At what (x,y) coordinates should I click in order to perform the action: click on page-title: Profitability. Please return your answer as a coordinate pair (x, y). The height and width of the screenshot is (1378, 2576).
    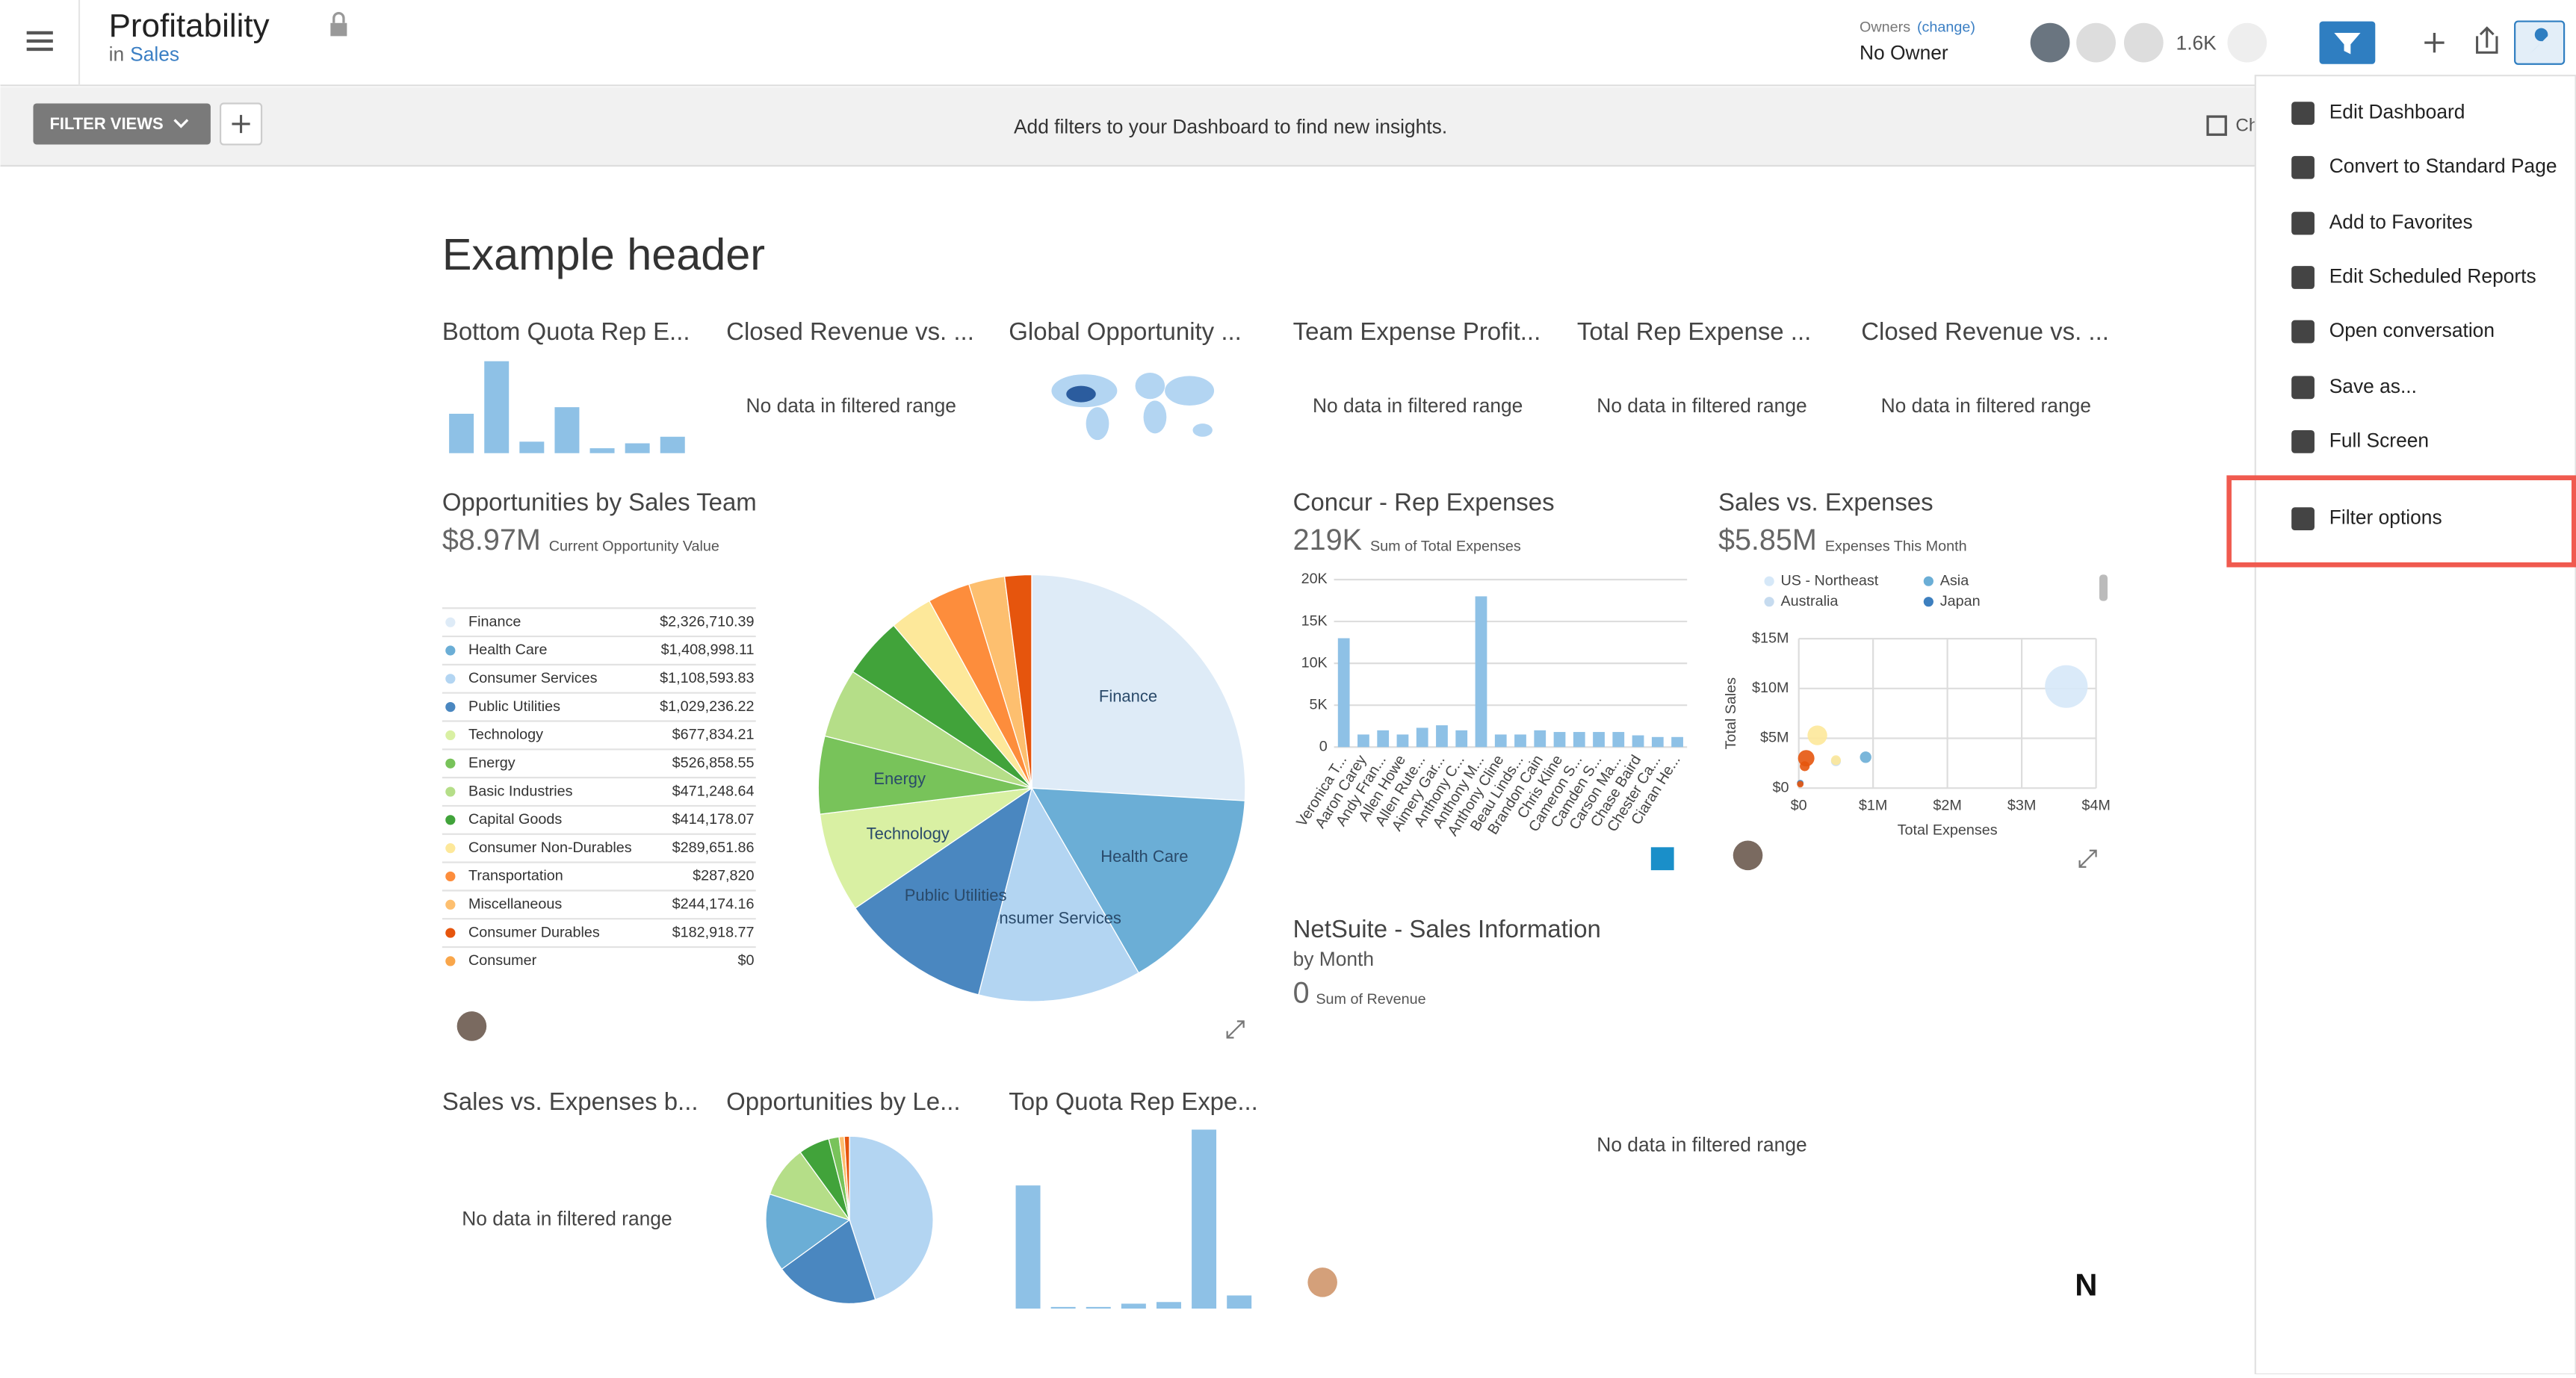
    Looking at the image, I should click on (189, 26).